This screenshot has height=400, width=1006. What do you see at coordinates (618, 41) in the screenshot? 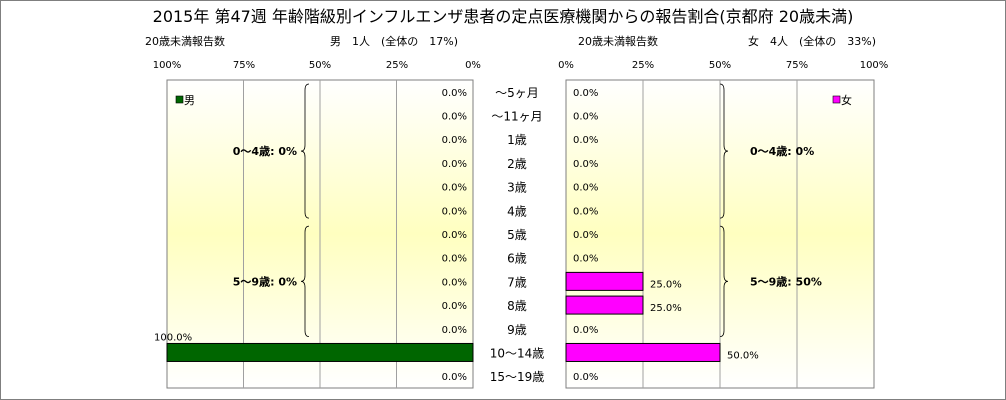
I see `right-count-label: 20歳未満報告数` at bounding box center [618, 41].